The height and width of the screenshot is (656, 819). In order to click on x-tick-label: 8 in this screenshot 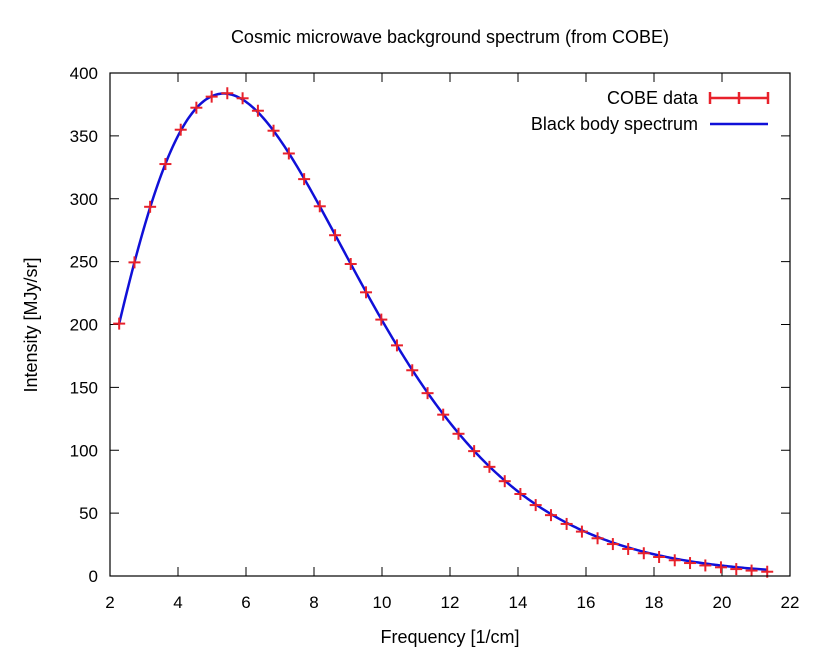, I will do `click(313, 602)`.